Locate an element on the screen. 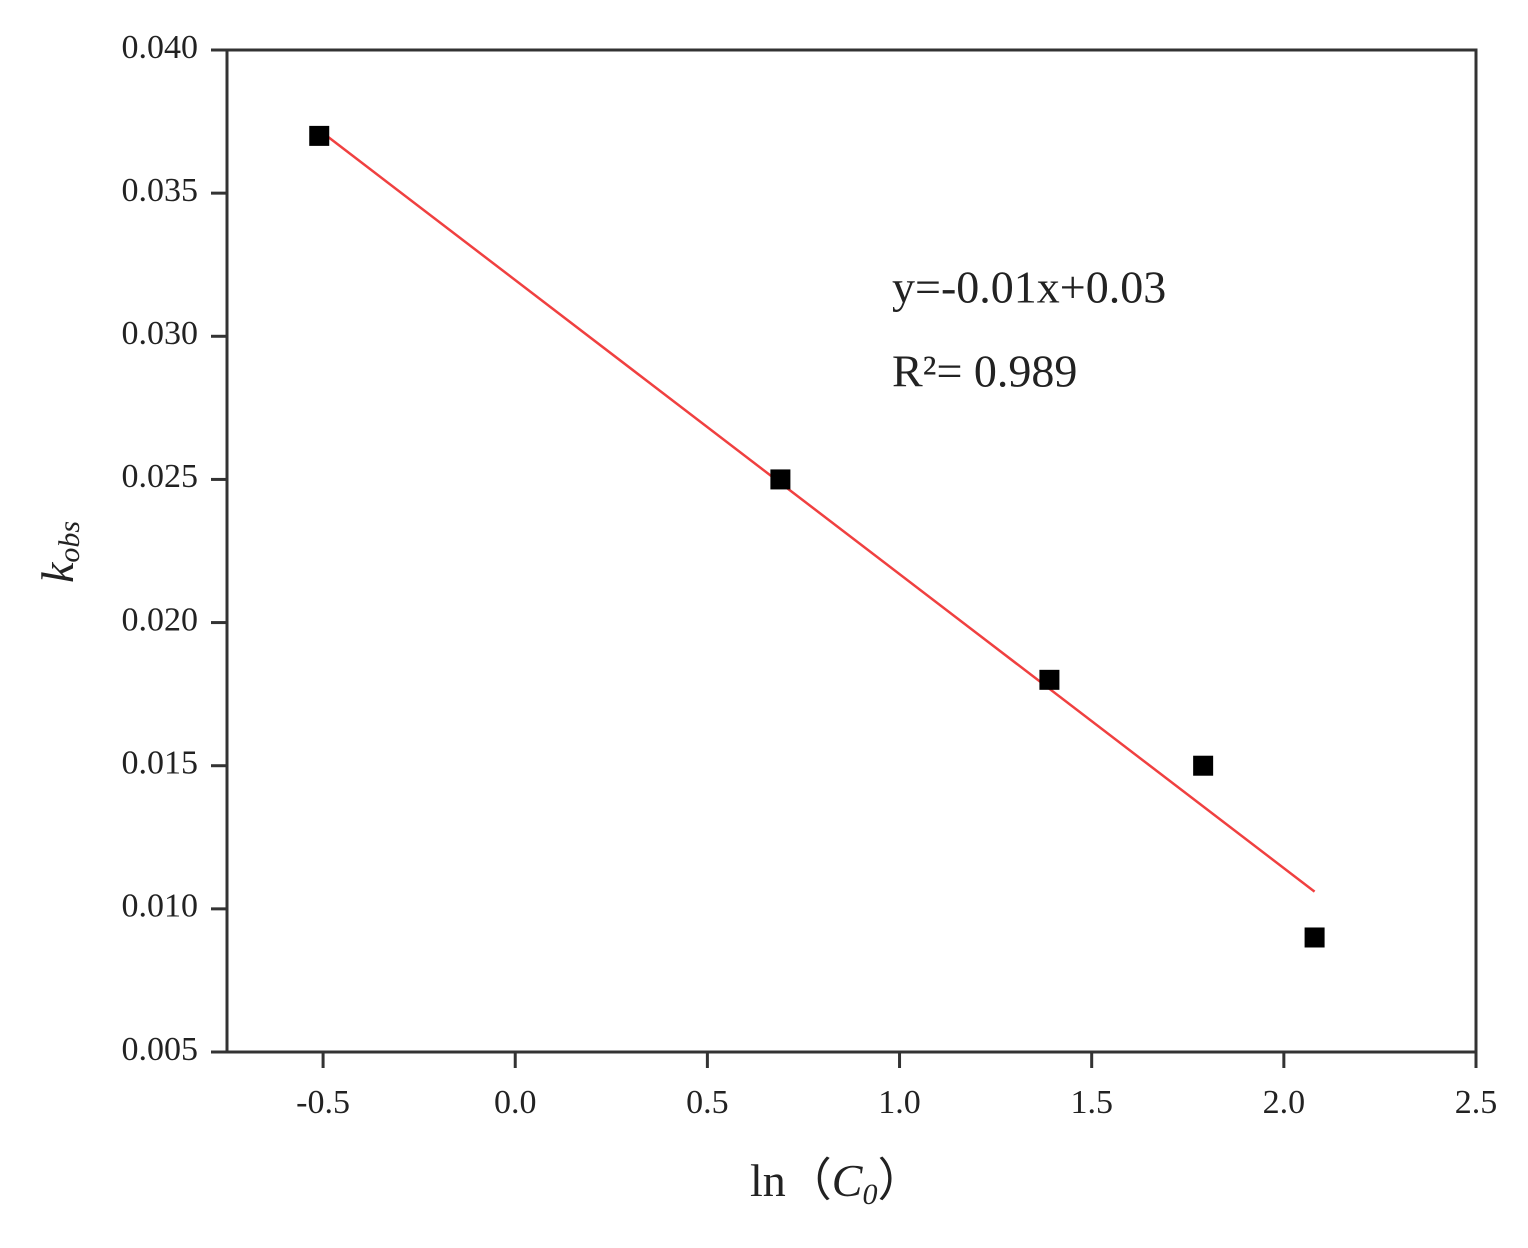 The width and height of the screenshot is (1528, 1248). x-label-part: ln（ is located at coordinates (791, 1180).